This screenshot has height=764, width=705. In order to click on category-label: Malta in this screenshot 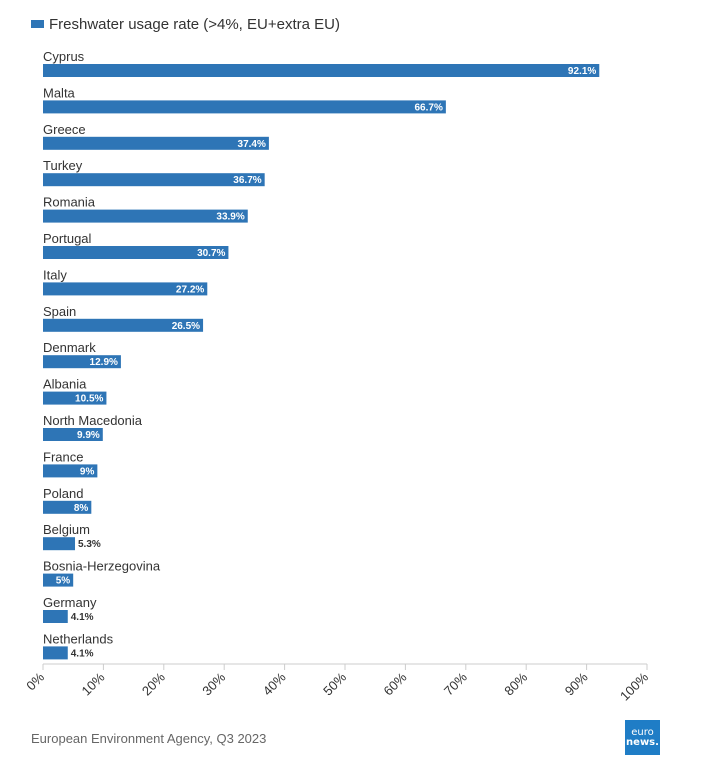, I will do `click(59, 92)`.